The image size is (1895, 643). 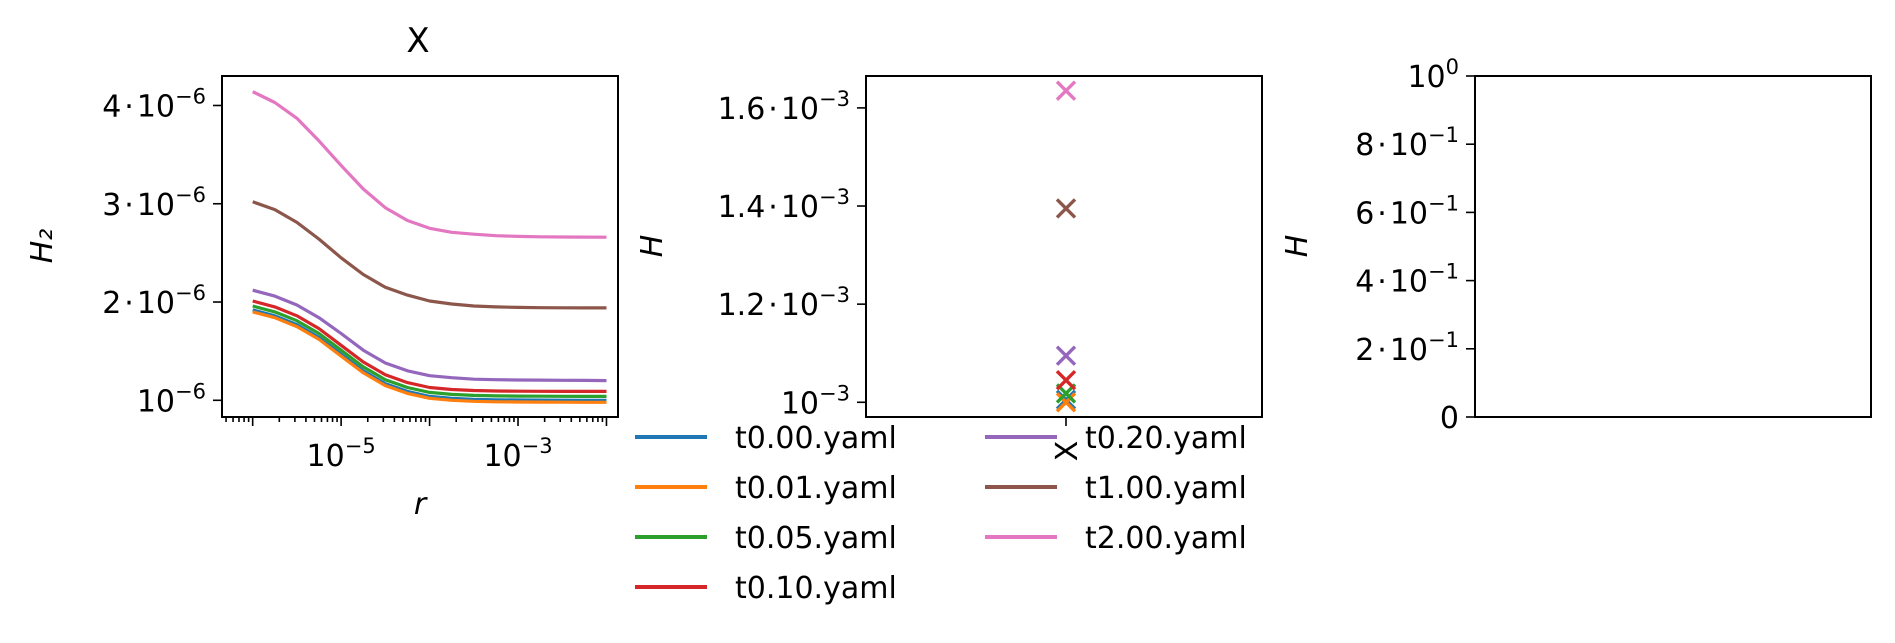 I want to click on marker-t0-01-yaml, so click(x=1066, y=402).